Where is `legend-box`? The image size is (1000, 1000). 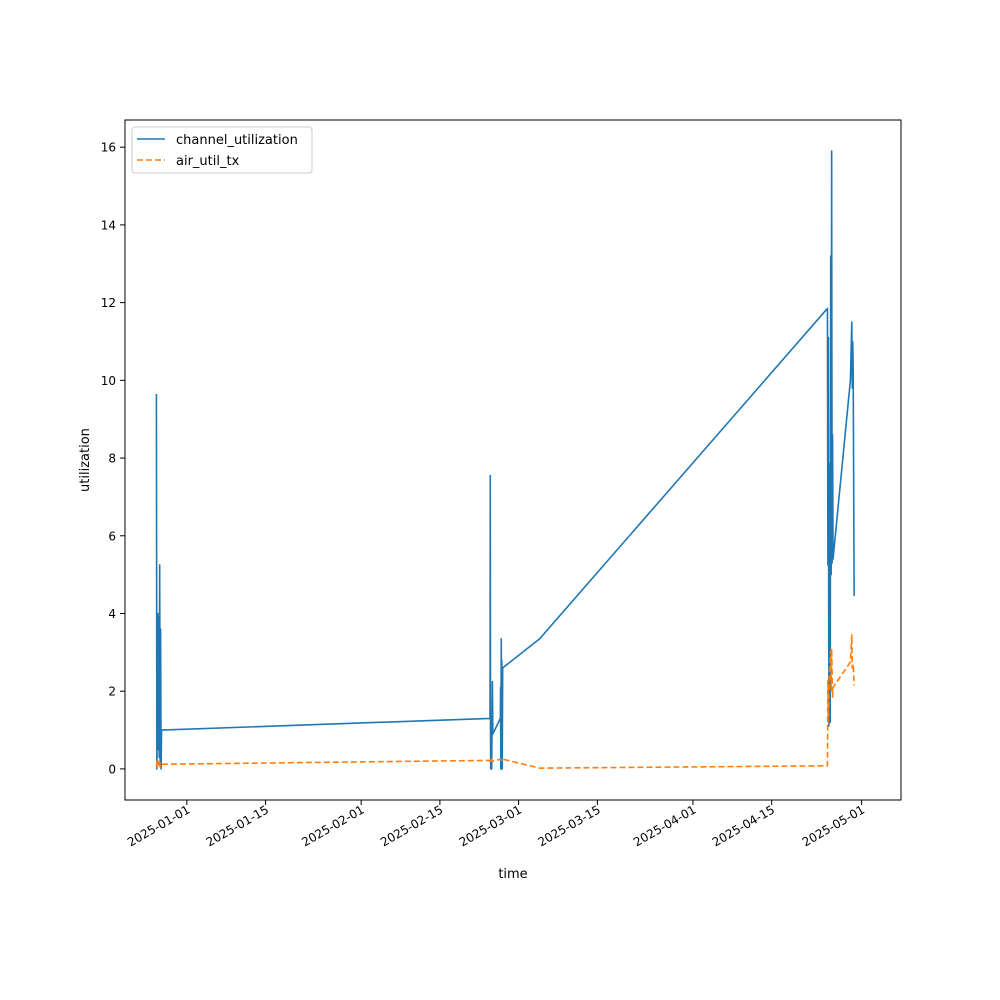
legend-box is located at coordinates (222, 150).